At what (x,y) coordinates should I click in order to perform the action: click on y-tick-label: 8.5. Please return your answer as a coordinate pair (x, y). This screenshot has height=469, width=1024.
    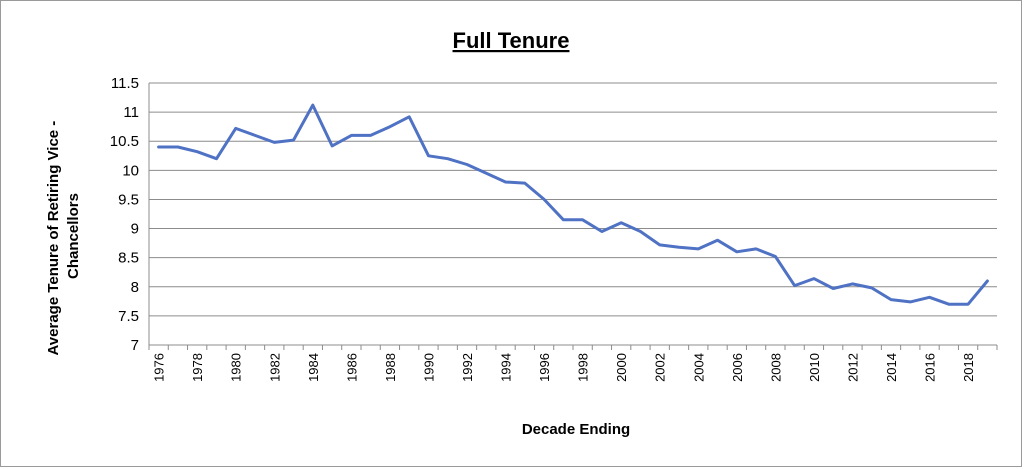
    Looking at the image, I should click on (128, 258).